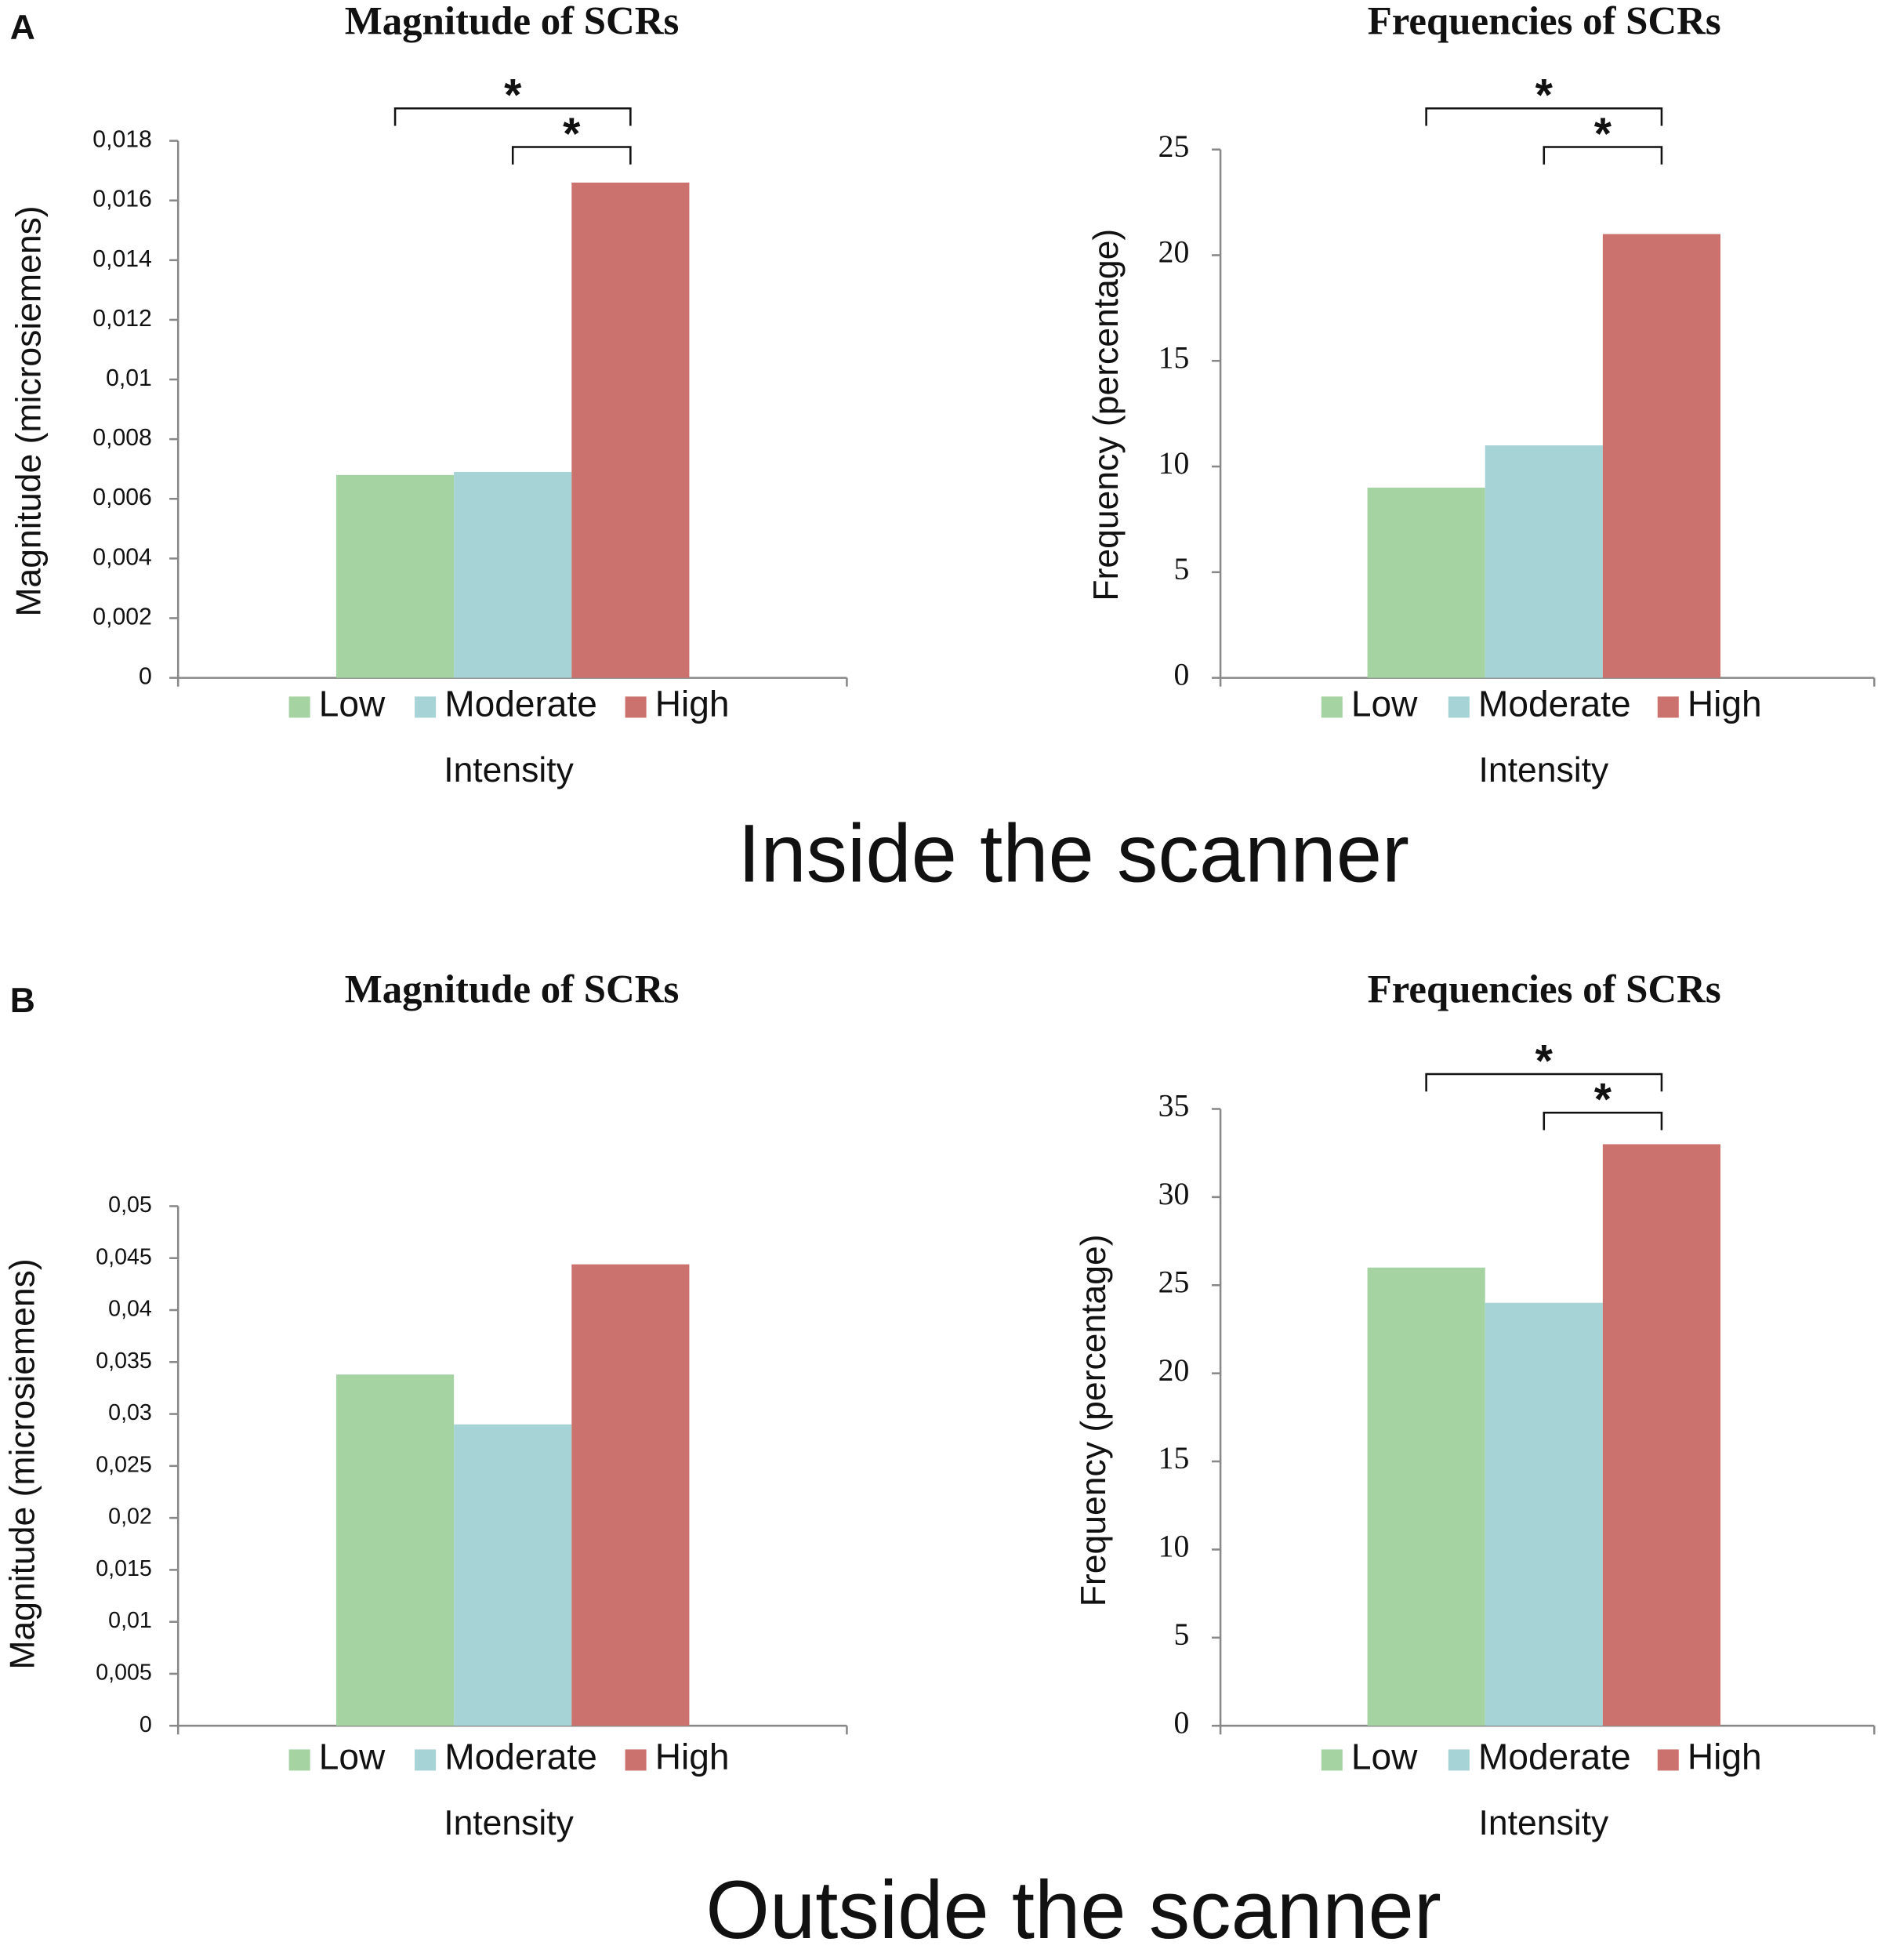  What do you see at coordinates (124, 1568) in the screenshot?
I see `y-tick-label: 0,015` at bounding box center [124, 1568].